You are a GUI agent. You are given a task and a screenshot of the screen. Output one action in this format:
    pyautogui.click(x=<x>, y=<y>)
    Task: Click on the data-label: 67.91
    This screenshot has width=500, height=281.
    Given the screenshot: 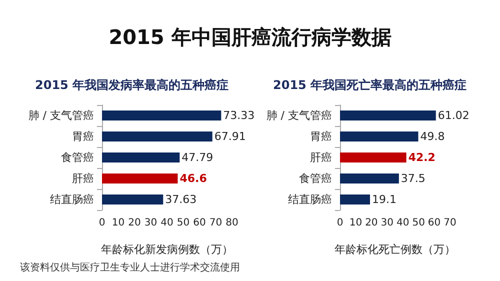 What is the action you would take?
    pyautogui.click(x=230, y=136)
    